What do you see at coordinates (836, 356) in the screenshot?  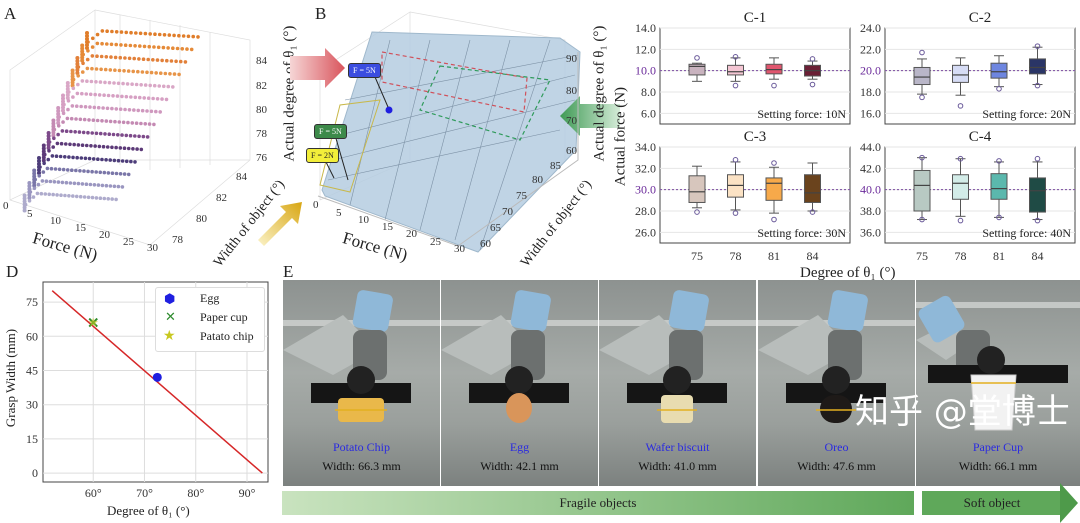 I see `robot-gripper-image` at bounding box center [836, 356].